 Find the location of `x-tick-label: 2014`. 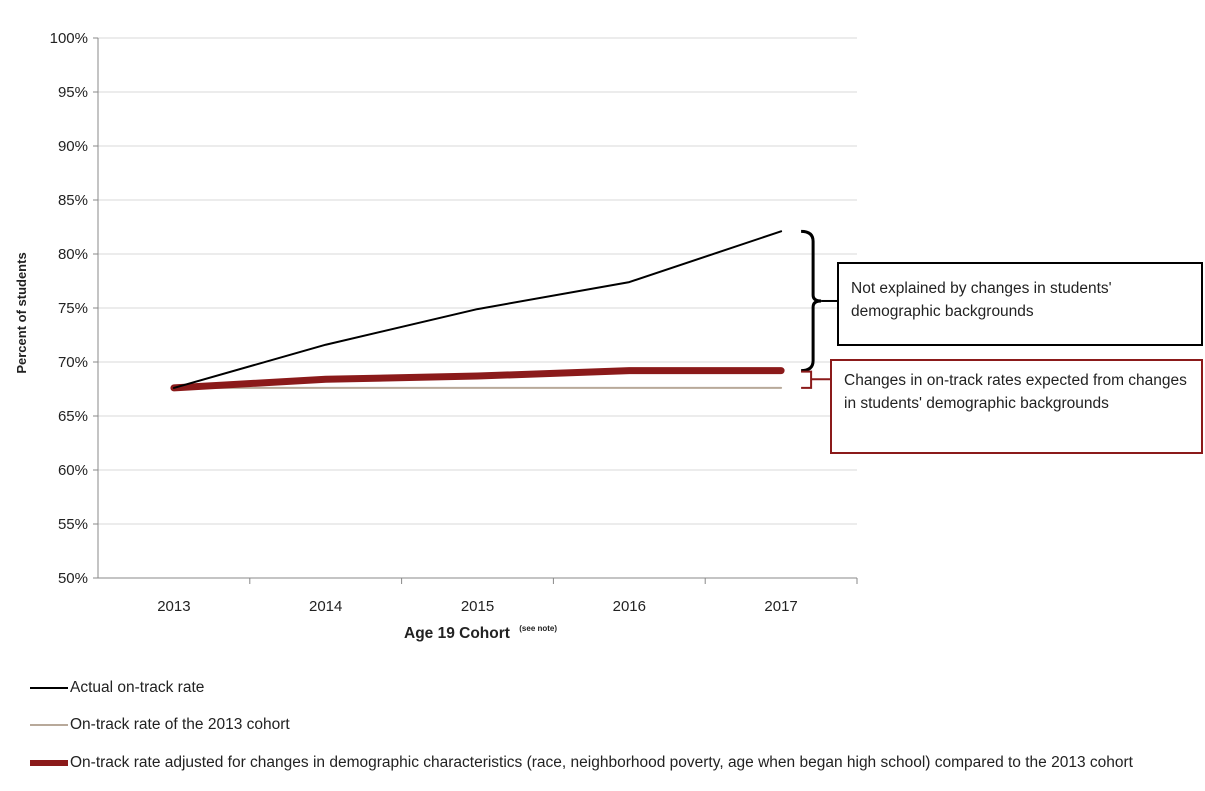

x-tick-label: 2014 is located at coordinates (325, 606).